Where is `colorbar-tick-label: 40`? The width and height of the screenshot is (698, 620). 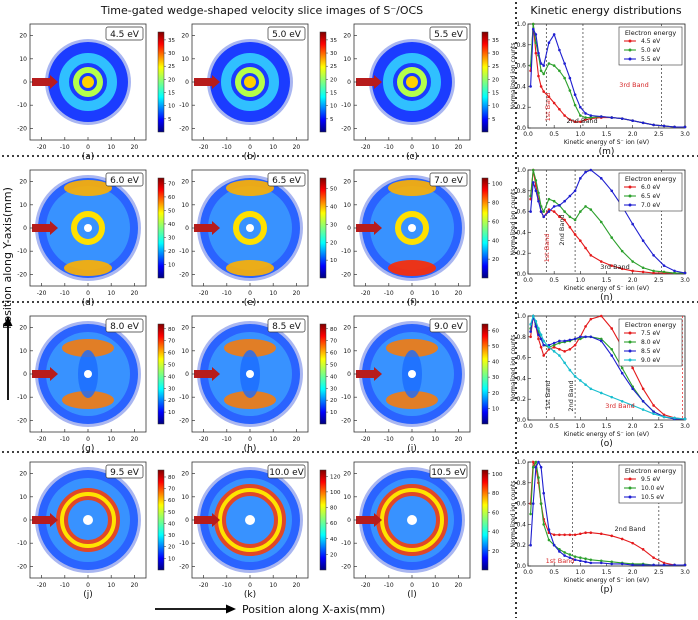
colorbar-tick-label: 40 is located at coordinates (495, 363).